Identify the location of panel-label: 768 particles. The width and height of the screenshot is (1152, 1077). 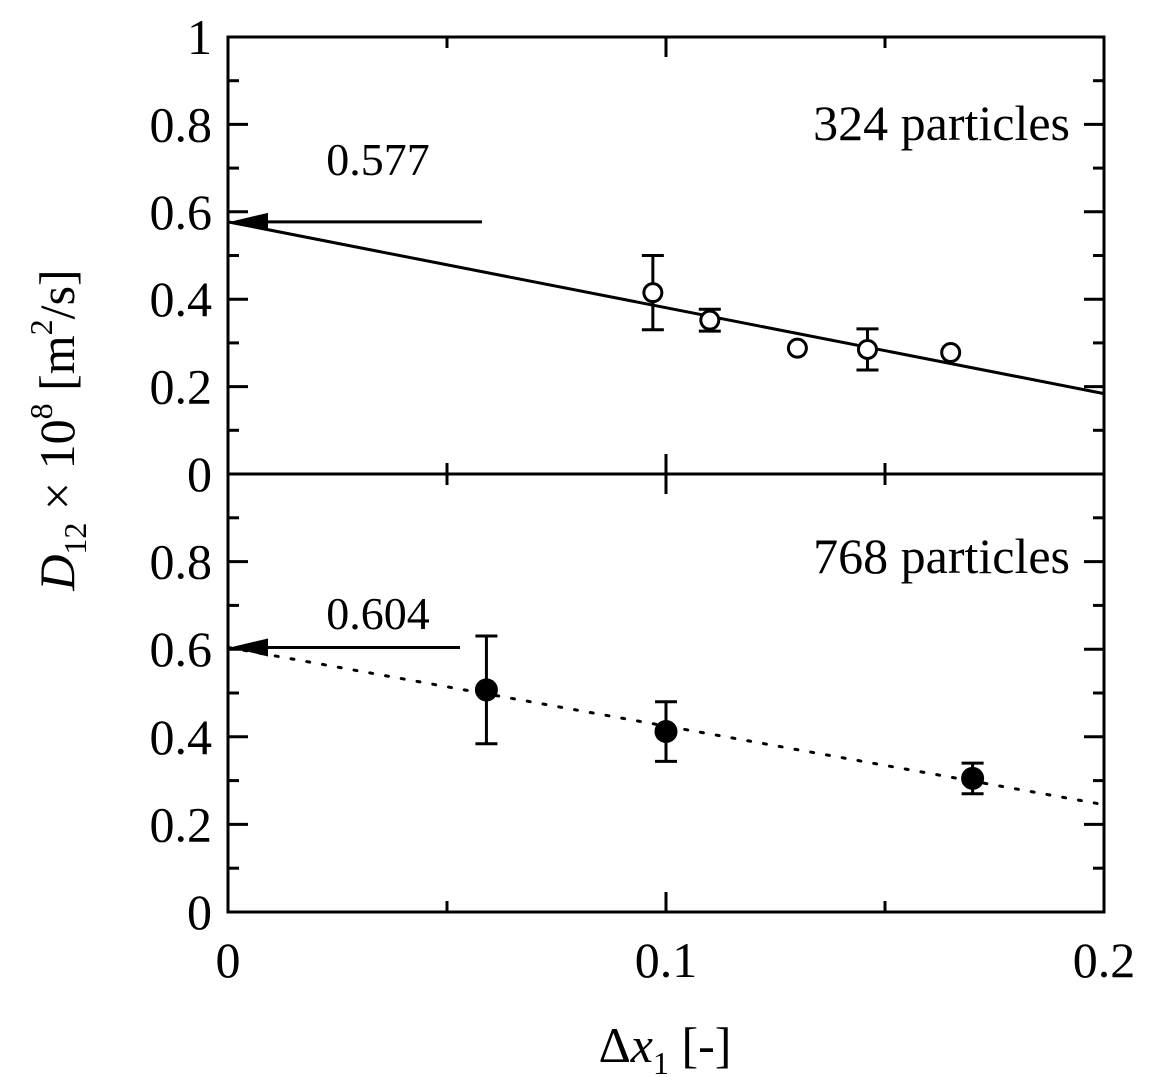
(941, 556).